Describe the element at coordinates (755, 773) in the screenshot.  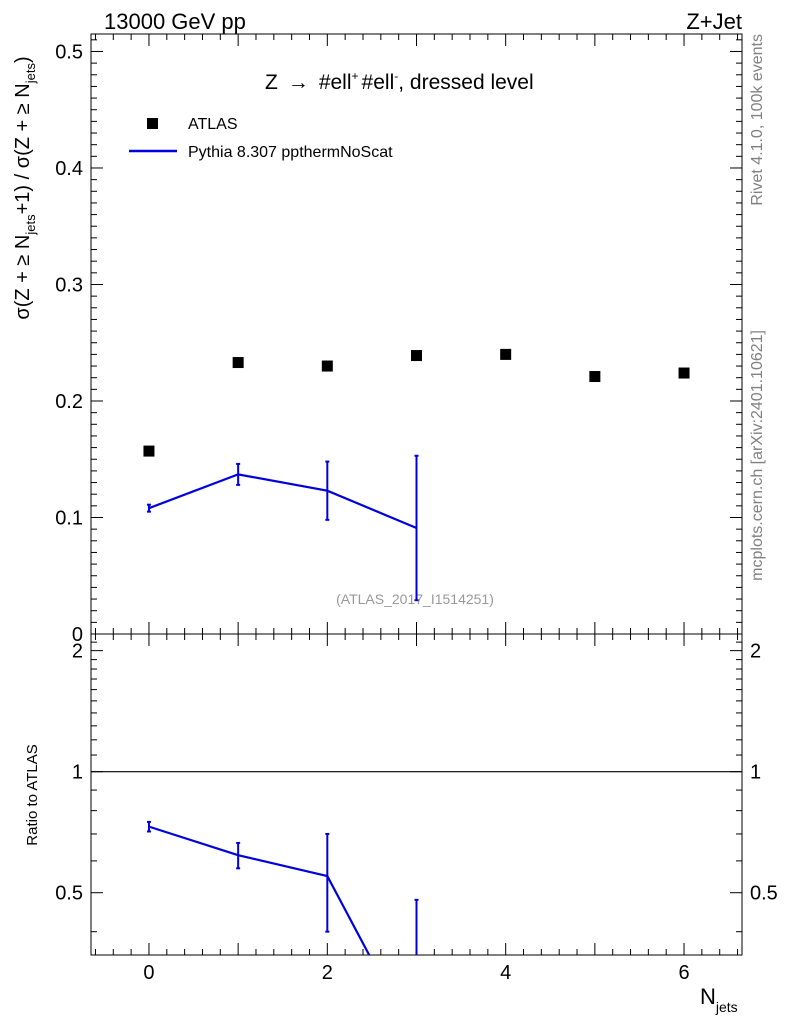
I see `ratio-y-tick-label-right: 1` at that location.